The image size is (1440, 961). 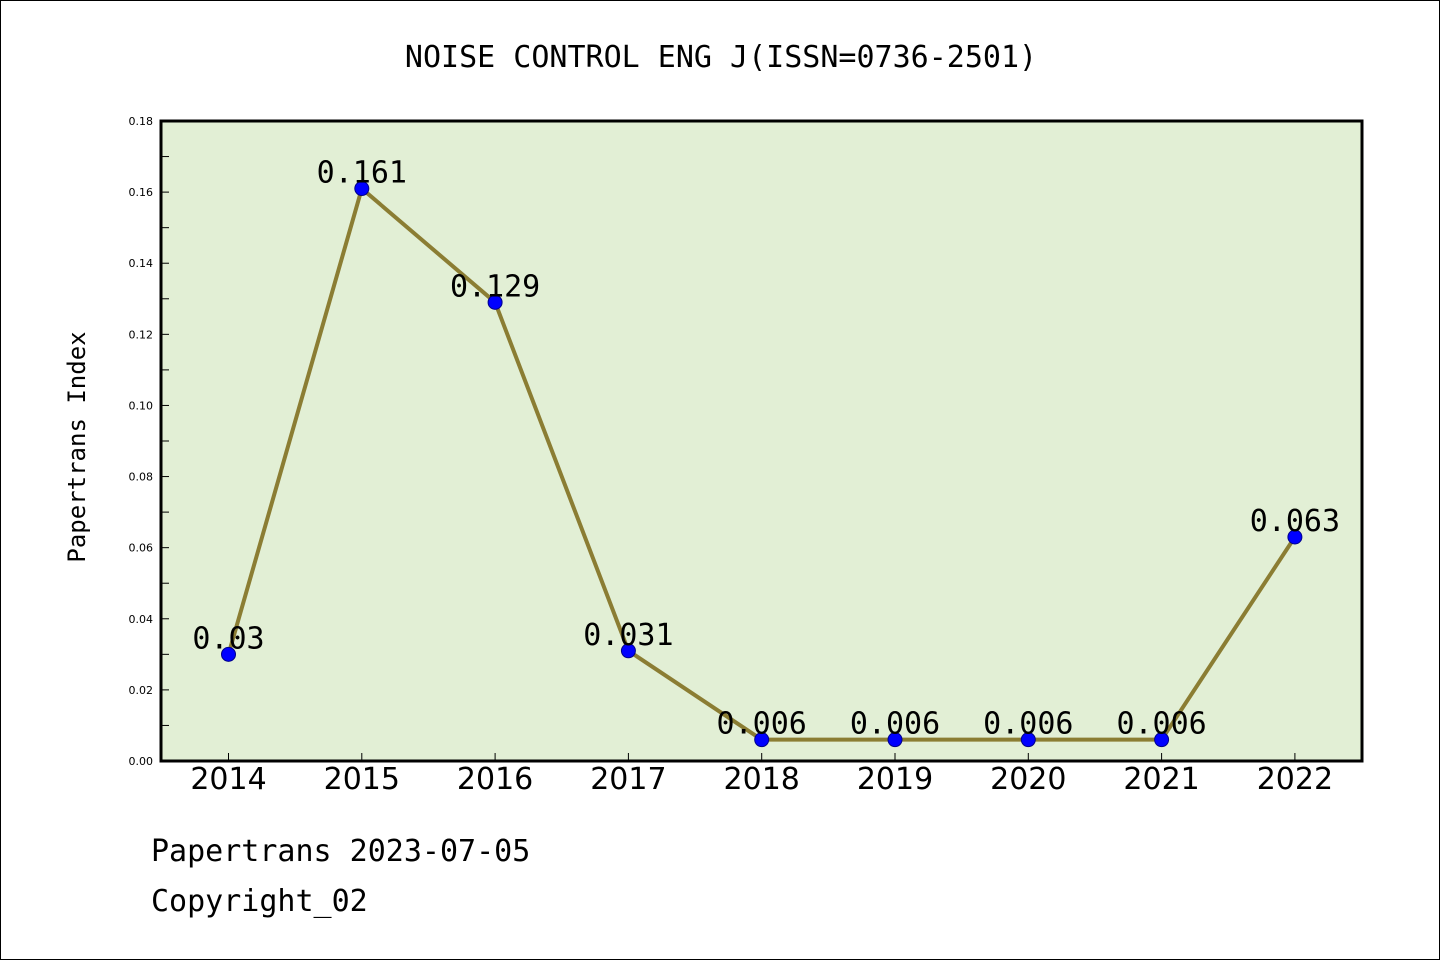 I want to click on y-tick-label: 0.18, so click(x=141, y=121).